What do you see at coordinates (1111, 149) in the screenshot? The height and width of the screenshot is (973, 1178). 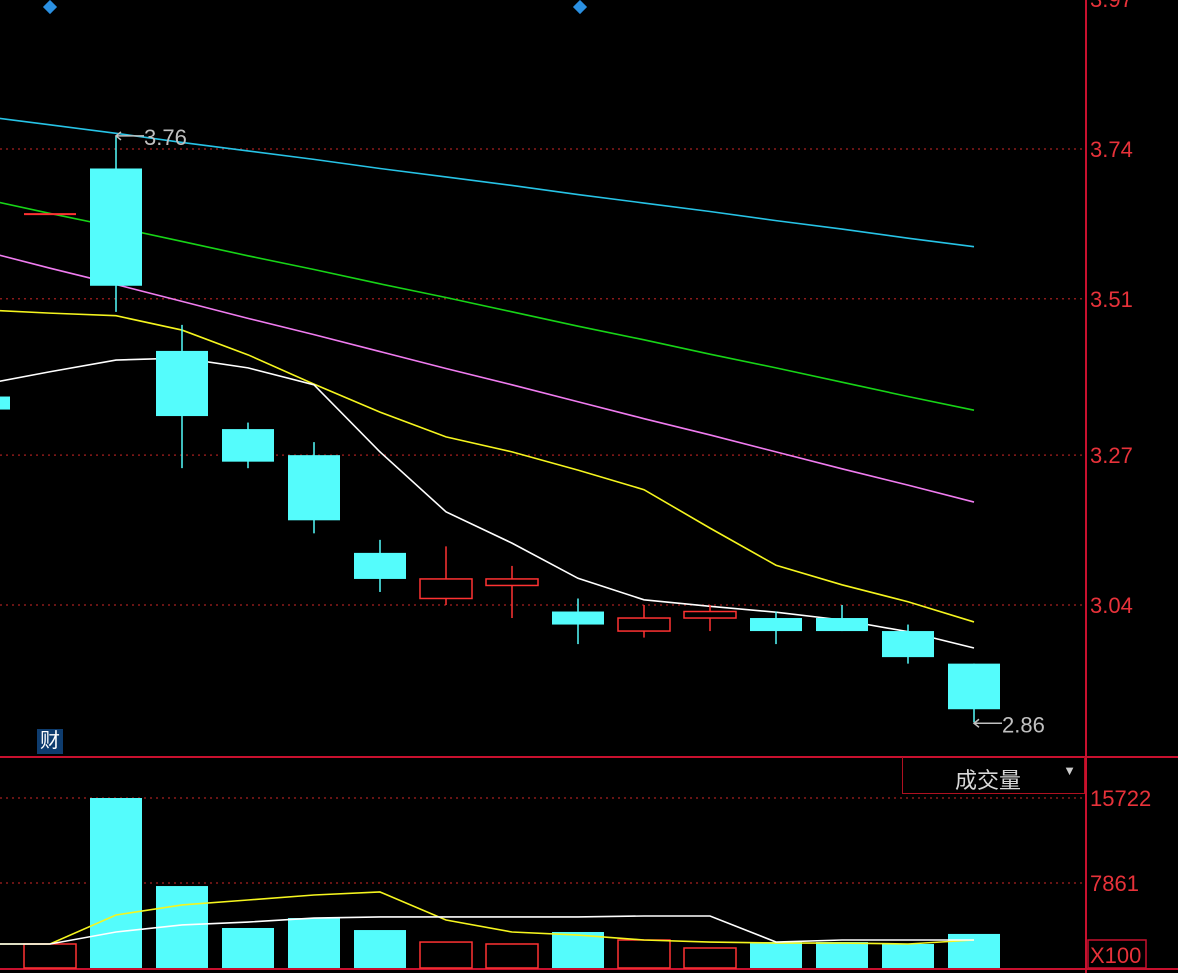 I see `price-tick-label: 3.74` at bounding box center [1111, 149].